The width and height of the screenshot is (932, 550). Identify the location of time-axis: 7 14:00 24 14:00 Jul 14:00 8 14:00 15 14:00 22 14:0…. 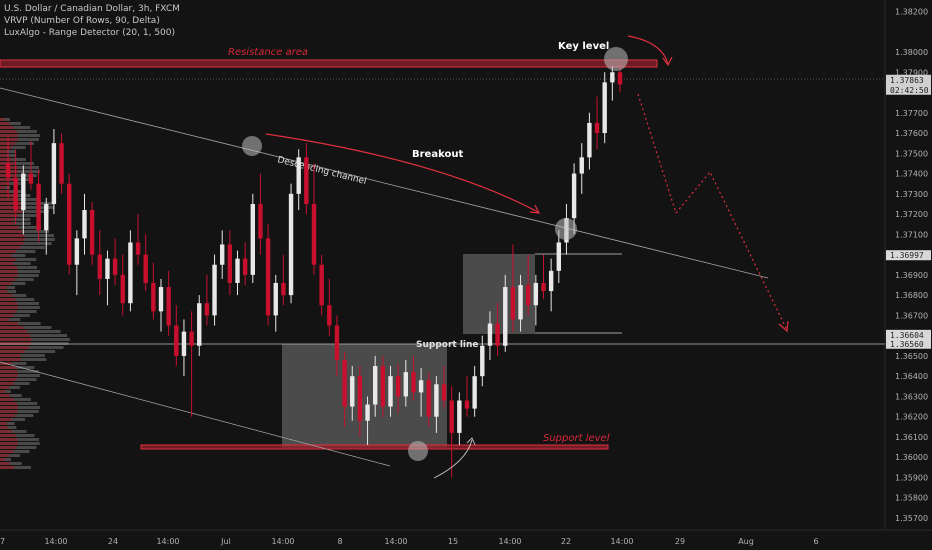
(409, 541).